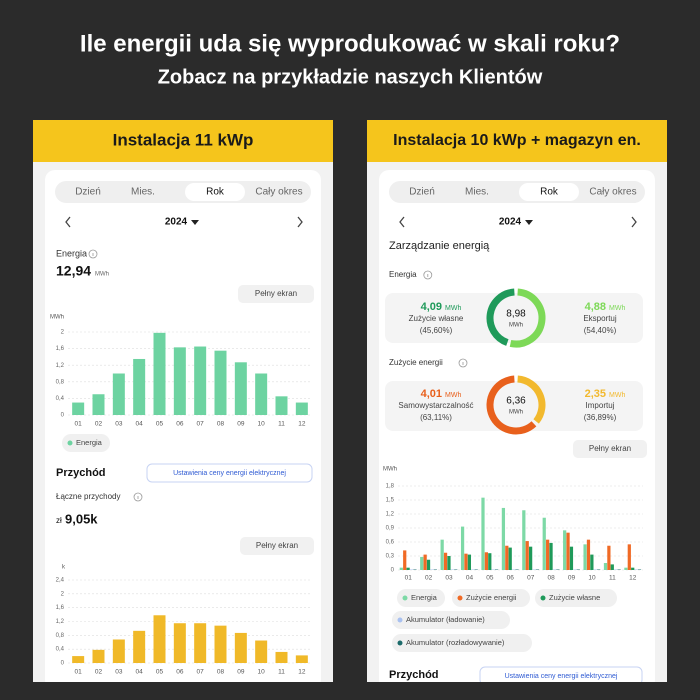  What do you see at coordinates (600, 405) in the screenshot?
I see `donut-category: Importuj` at bounding box center [600, 405].